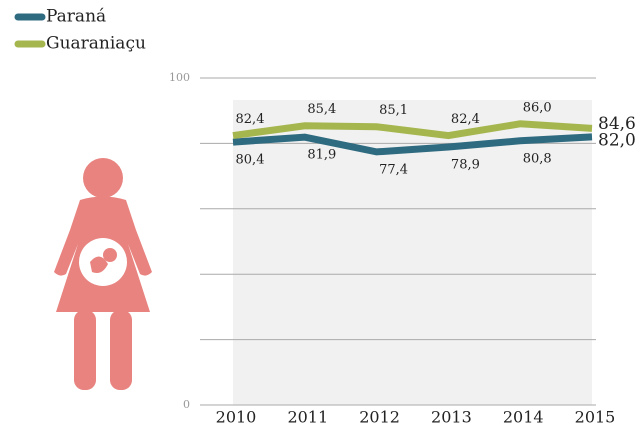  What do you see at coordinates (393, 110) in the screenshot?
I see `value-label: 85,1` at bounding box center [393, 110].